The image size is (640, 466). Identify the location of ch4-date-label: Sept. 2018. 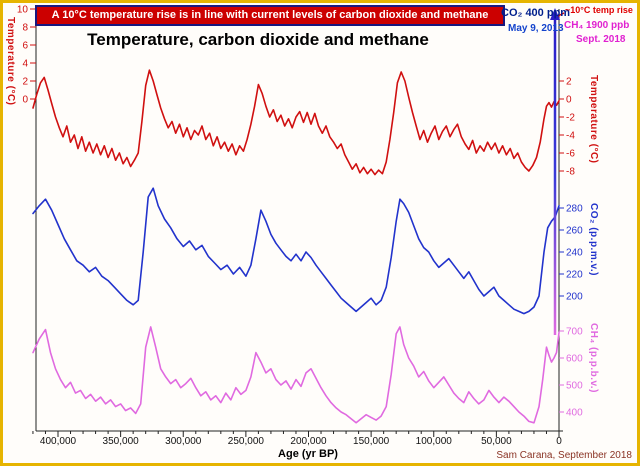
(601, 39).